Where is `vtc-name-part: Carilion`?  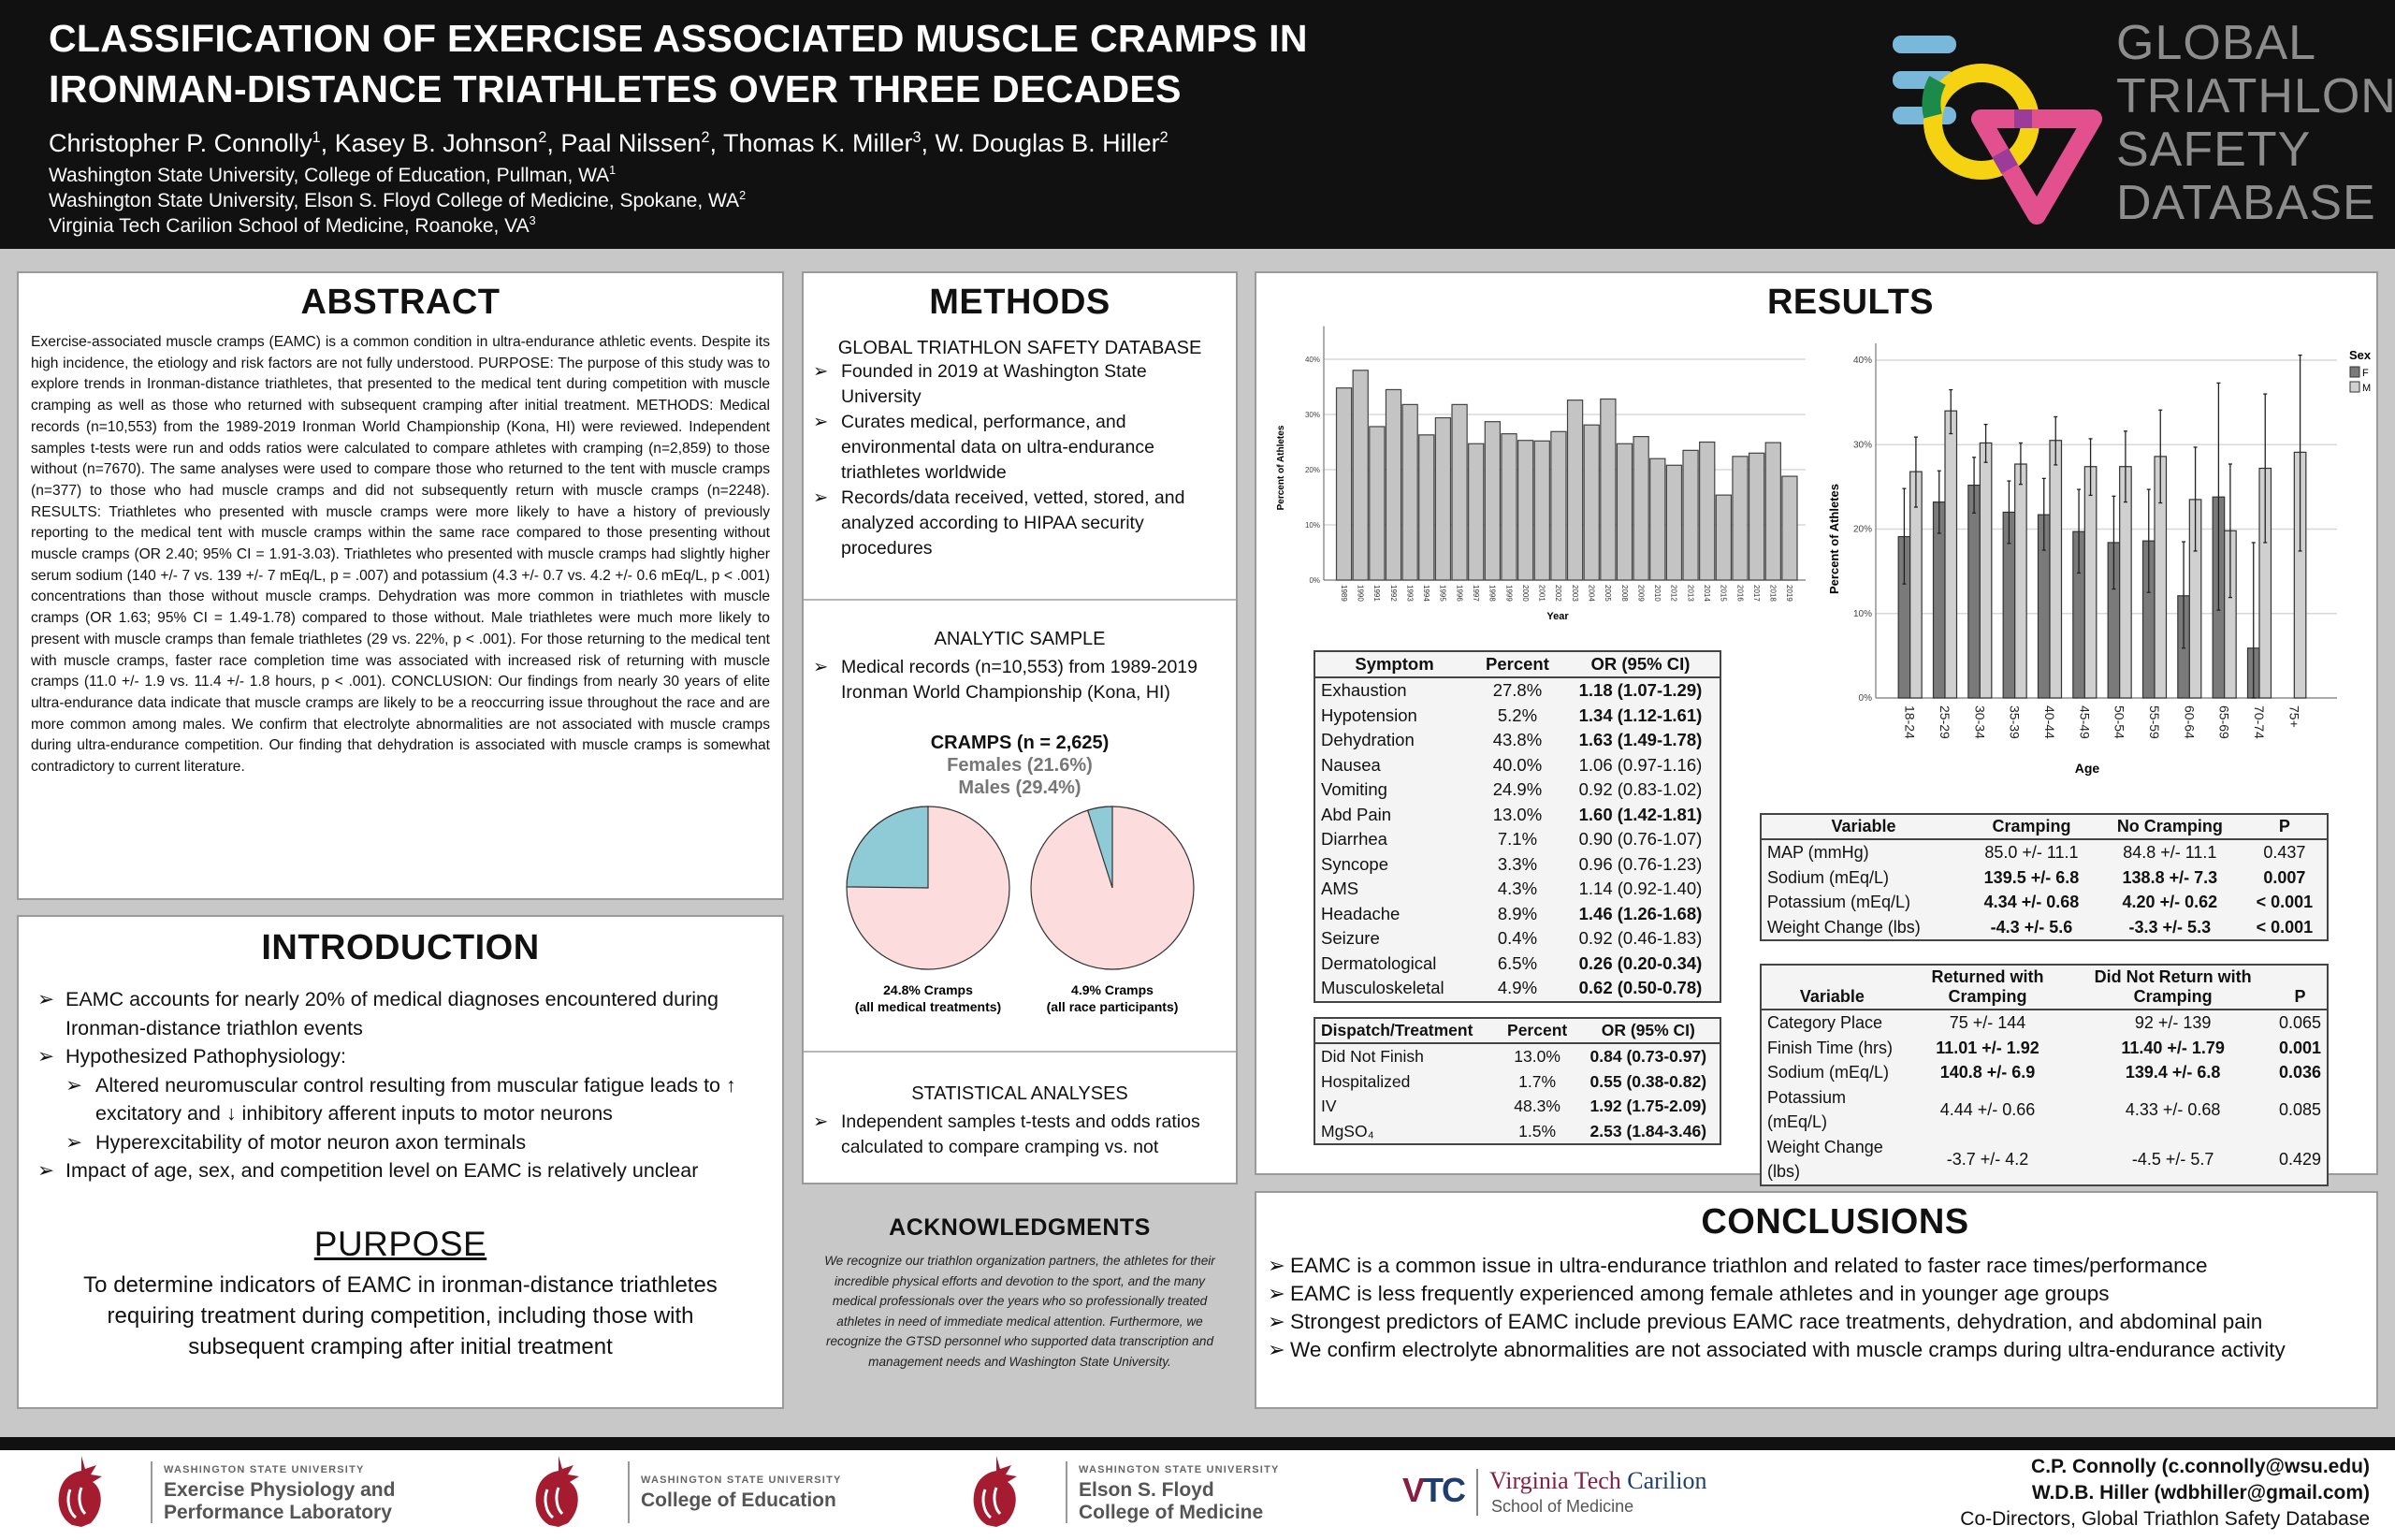
vtc-name-part: Carilion is located at coordinates (1667, 1481).